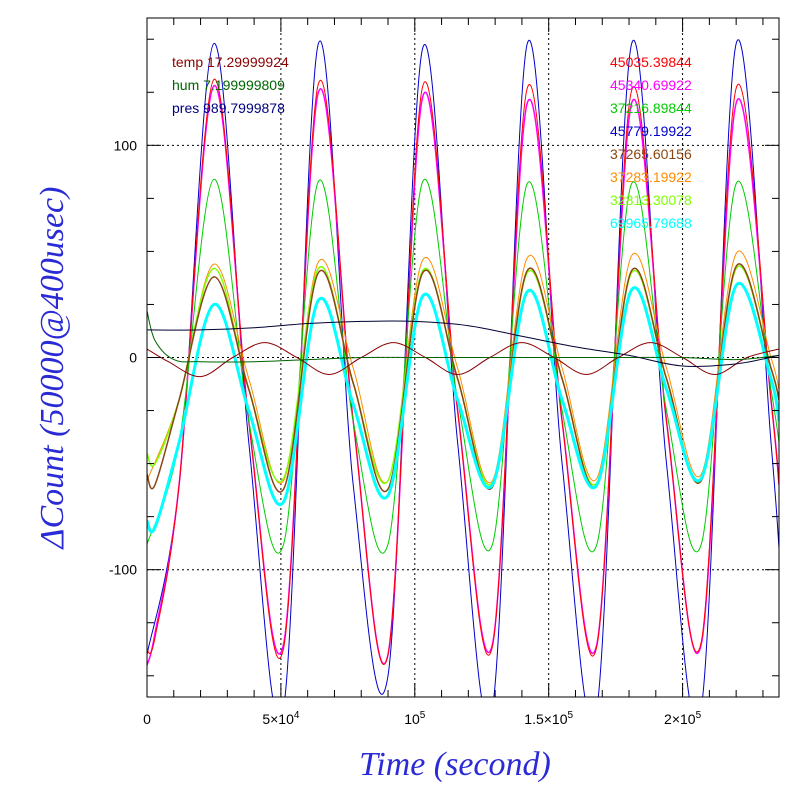 The height and width of the screenshot is (797, 797). Describe the element at coordinates (651, 177) in the screenshot. I see `legend-right-entry: 37283.19922` at that location.